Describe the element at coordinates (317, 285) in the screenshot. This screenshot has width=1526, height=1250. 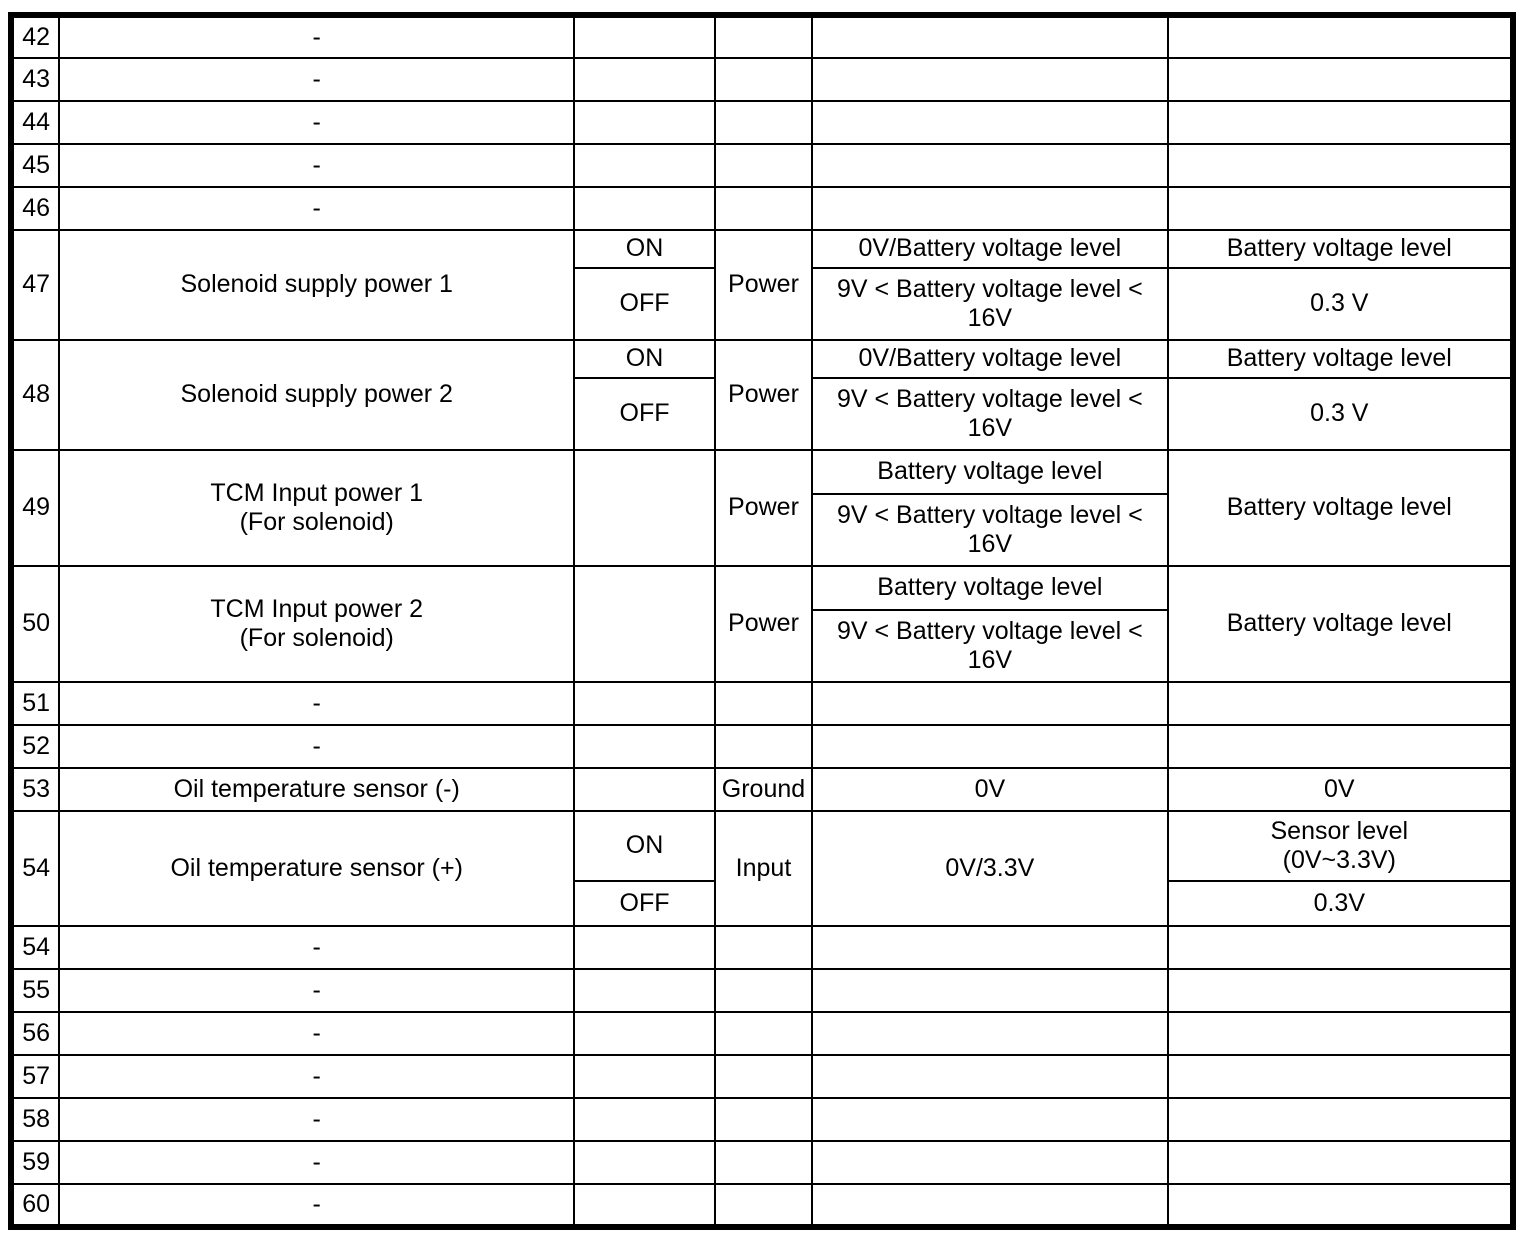
I see `description-cell: Solenoid supply power 1` at that location.